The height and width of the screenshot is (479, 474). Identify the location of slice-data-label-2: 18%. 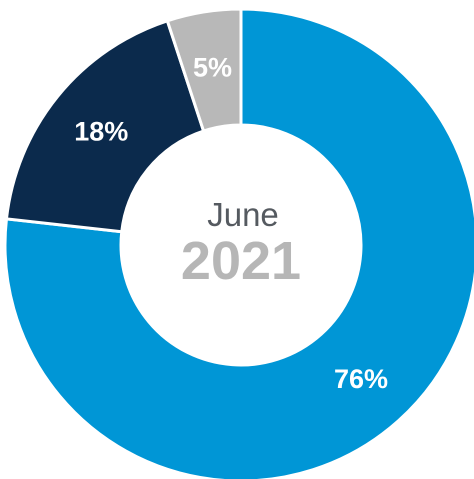
(101, 132).